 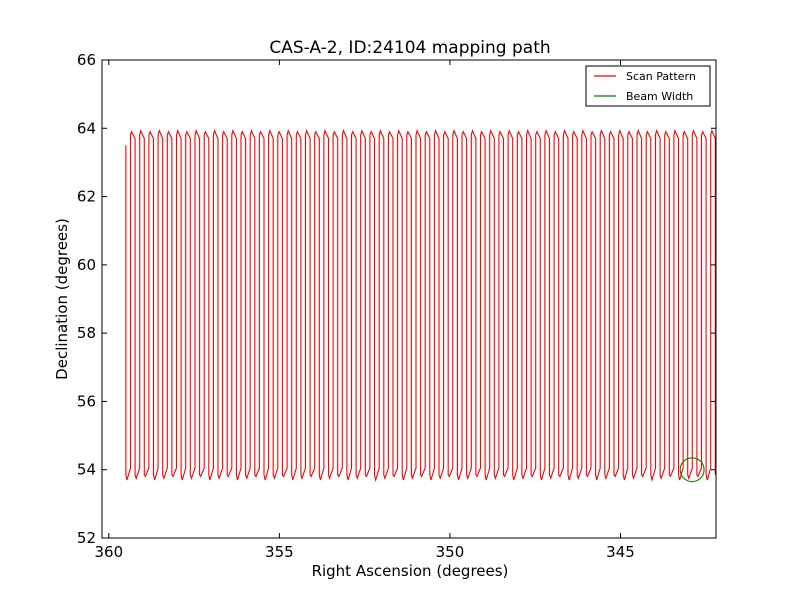 What do you see at coordinates (86, 333) in the screenshot?
I see `y-tick-label: 58` at bounding box center [86, 333].